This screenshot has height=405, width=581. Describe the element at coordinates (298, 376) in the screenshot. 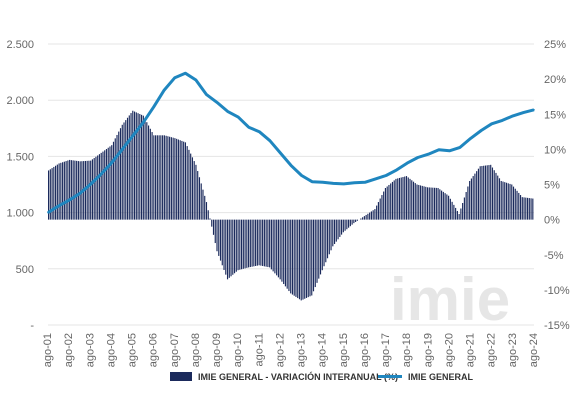

I see `legend-bar-label: IMIE GENERAL - VARIACIÓN INTERANUAL (%)` at that location.